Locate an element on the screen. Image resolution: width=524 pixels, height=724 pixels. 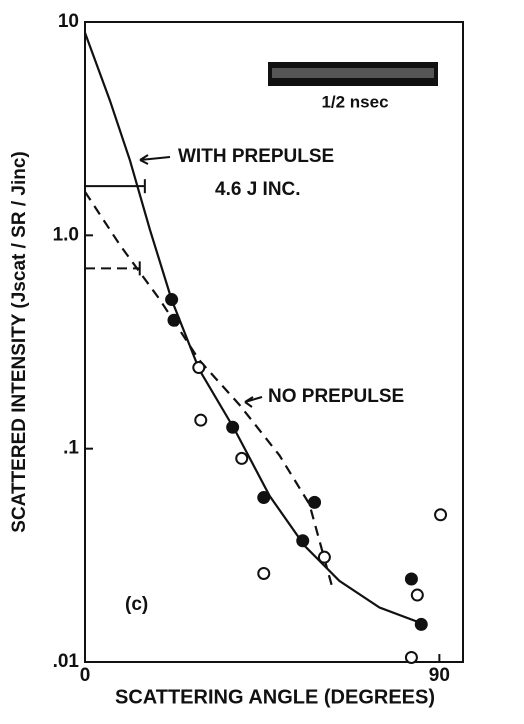
y-axis-title: SCATTERED INTENSITY (Jscat / SR / Jinc) is located at coordinates (19, 341).